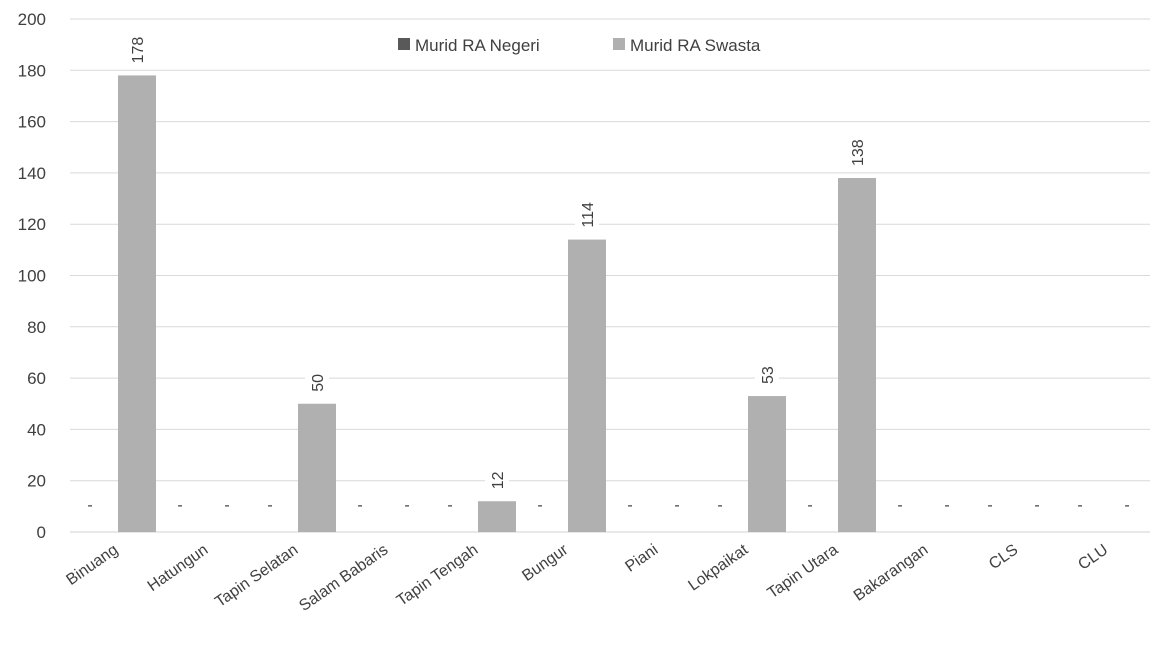 The image size is (1159, 656). Describe the element at coordinates (36, 327) in the screenshot. I see `y-tick-label: 80` at that location.